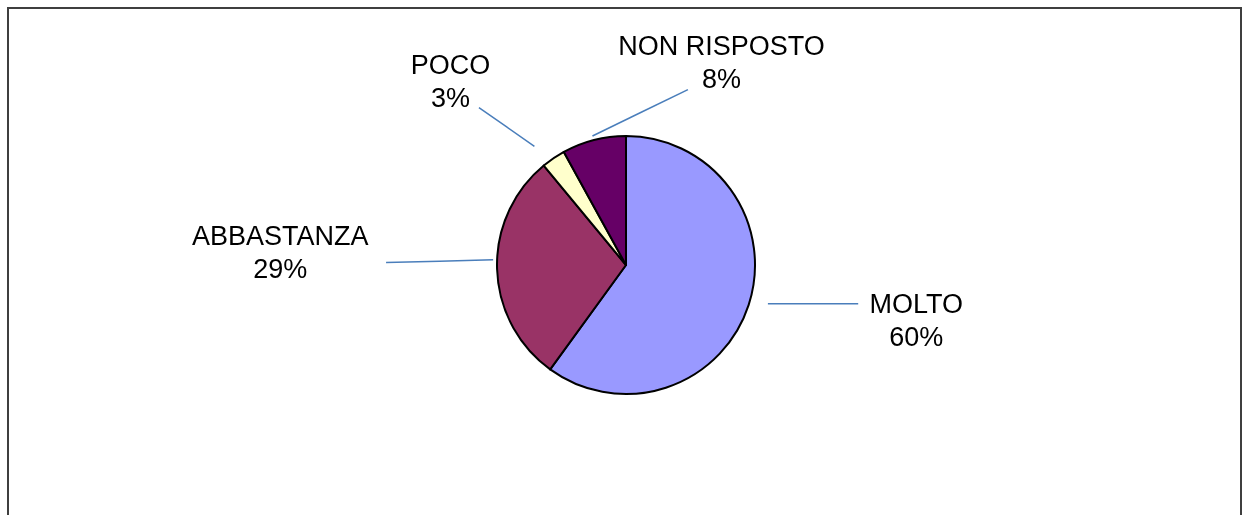 The height and width of the screenshot is (515, 1243). What do you see at coordinates (916, 336) in the screenshot?
I see `data-label: 60%` at bounding box center [916, 336].